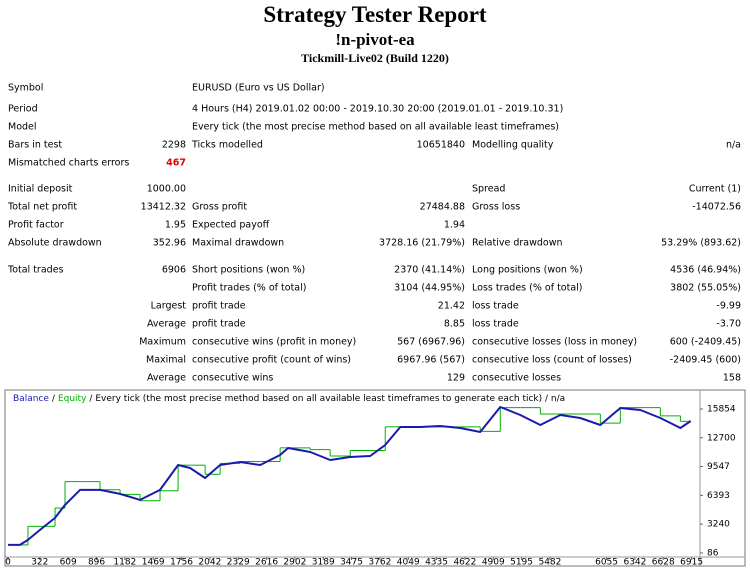 The height and width of the screenshot is (569, 750). Describe the element at coordinates (294, 563) in the screenshot. I see `x-tick-label: 2902` at that location.